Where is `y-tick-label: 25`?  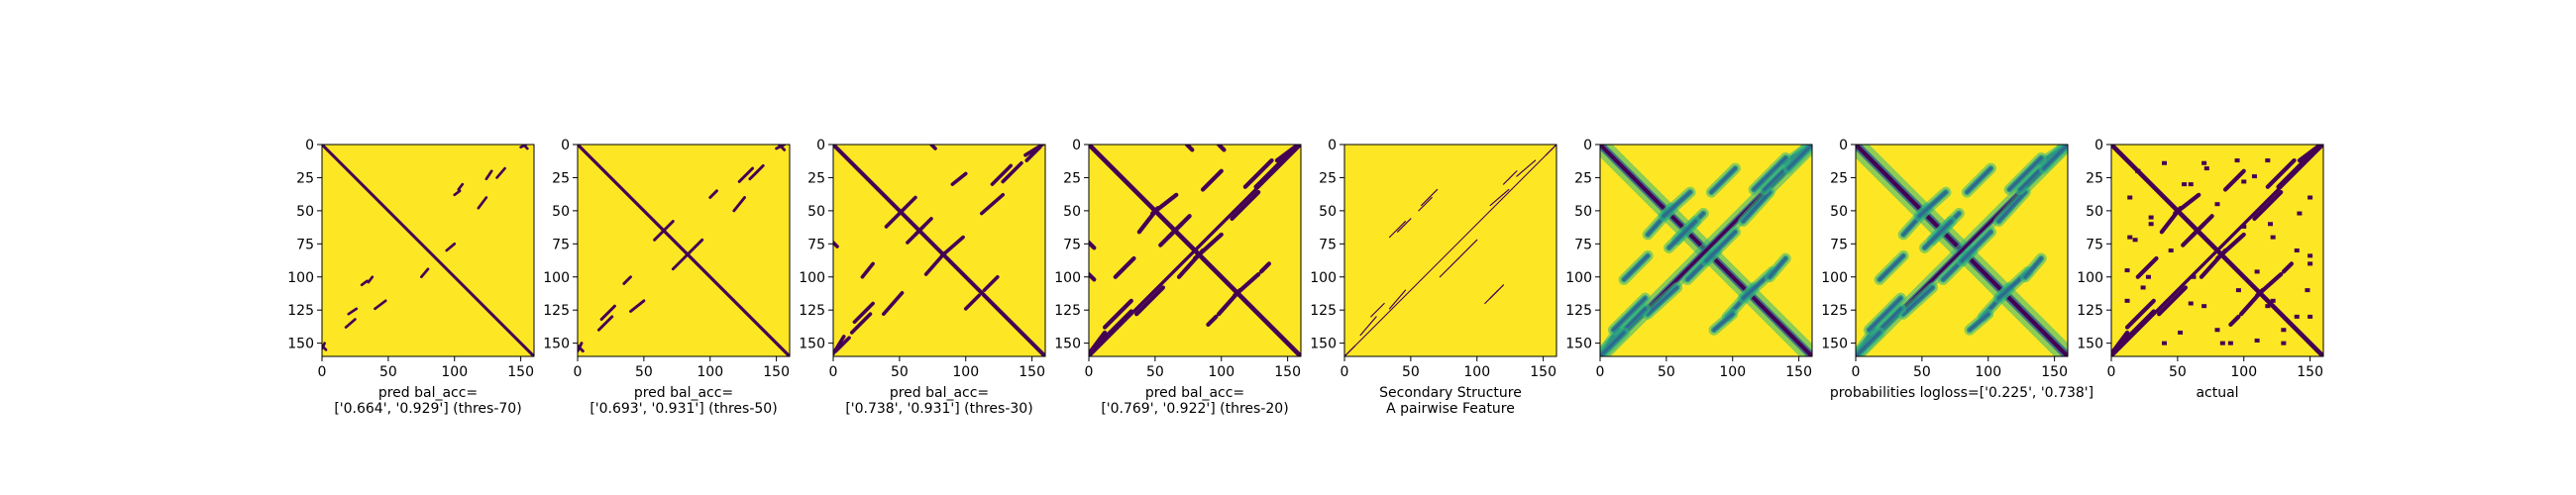
y-tick-label: 25 is located at coordinates (1328, 178).